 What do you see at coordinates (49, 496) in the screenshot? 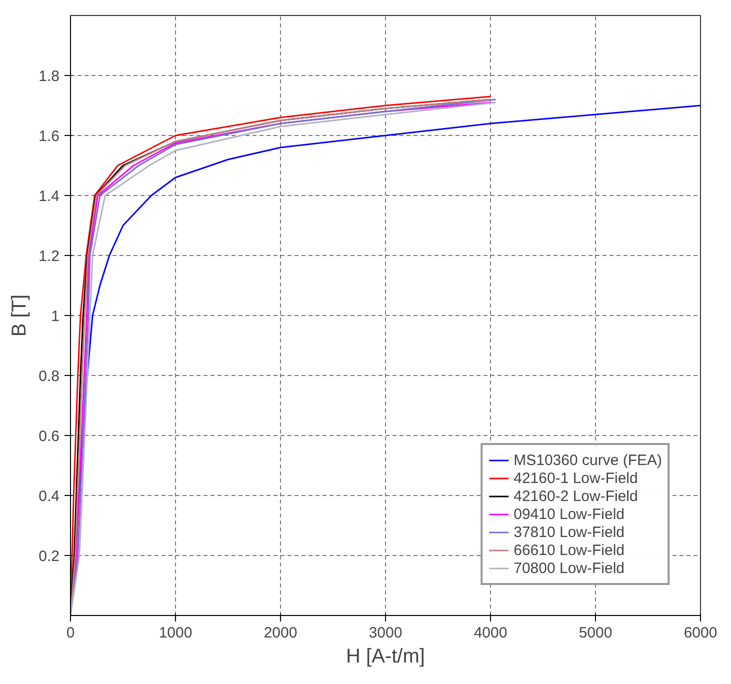
I see `y-tick-label: 0.4` at bounding box center [49, 496].